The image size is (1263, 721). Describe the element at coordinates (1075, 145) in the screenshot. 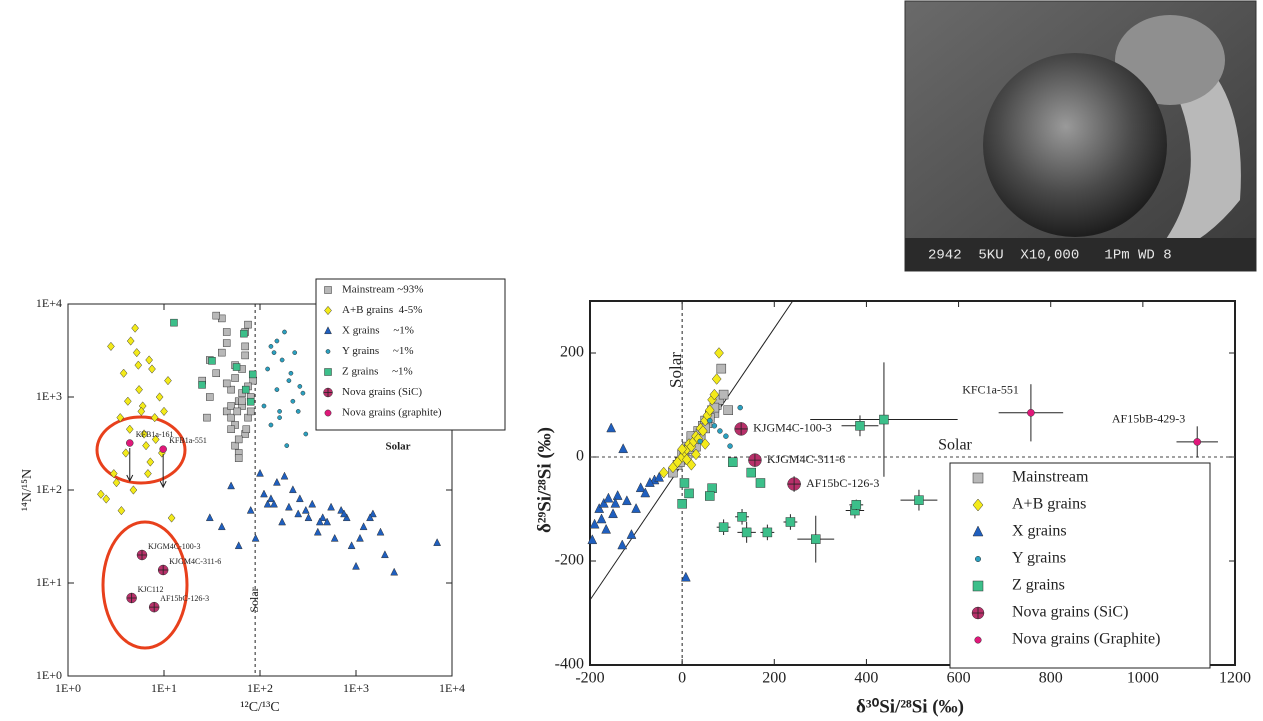

I see `image-sphere` at that location.